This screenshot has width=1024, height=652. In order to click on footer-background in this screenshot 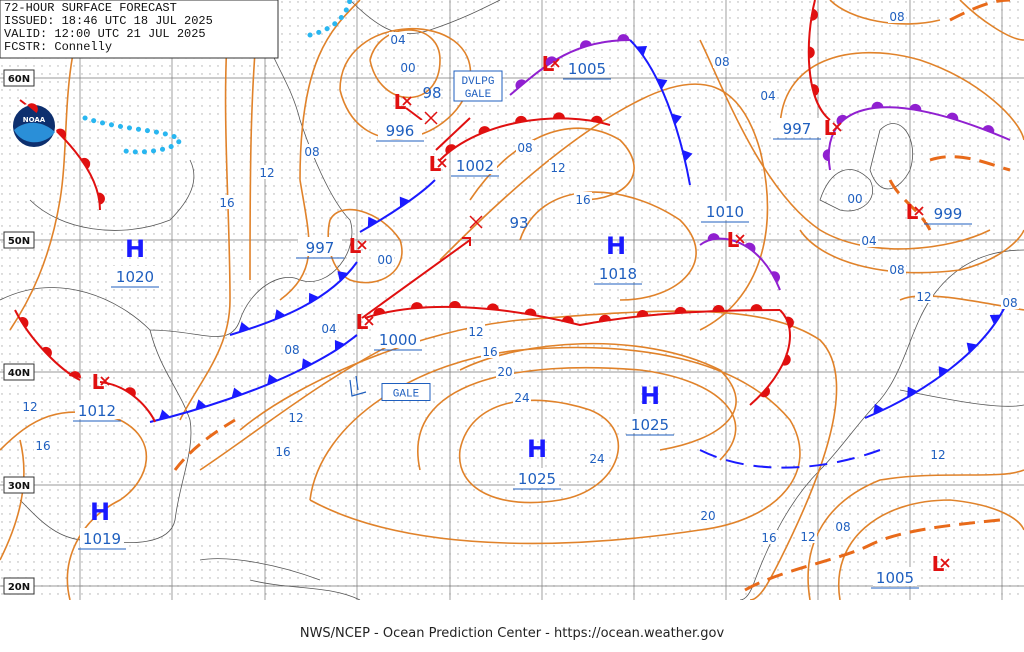, I will do `click(512, 626)`.